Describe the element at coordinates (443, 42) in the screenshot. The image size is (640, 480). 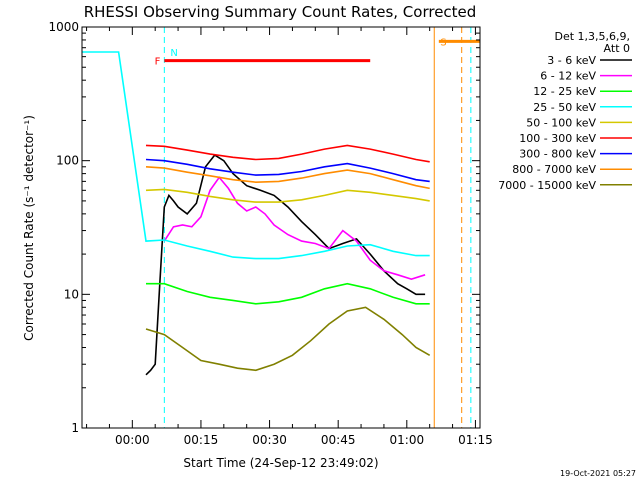
I see `annotation-s: S` at that location.